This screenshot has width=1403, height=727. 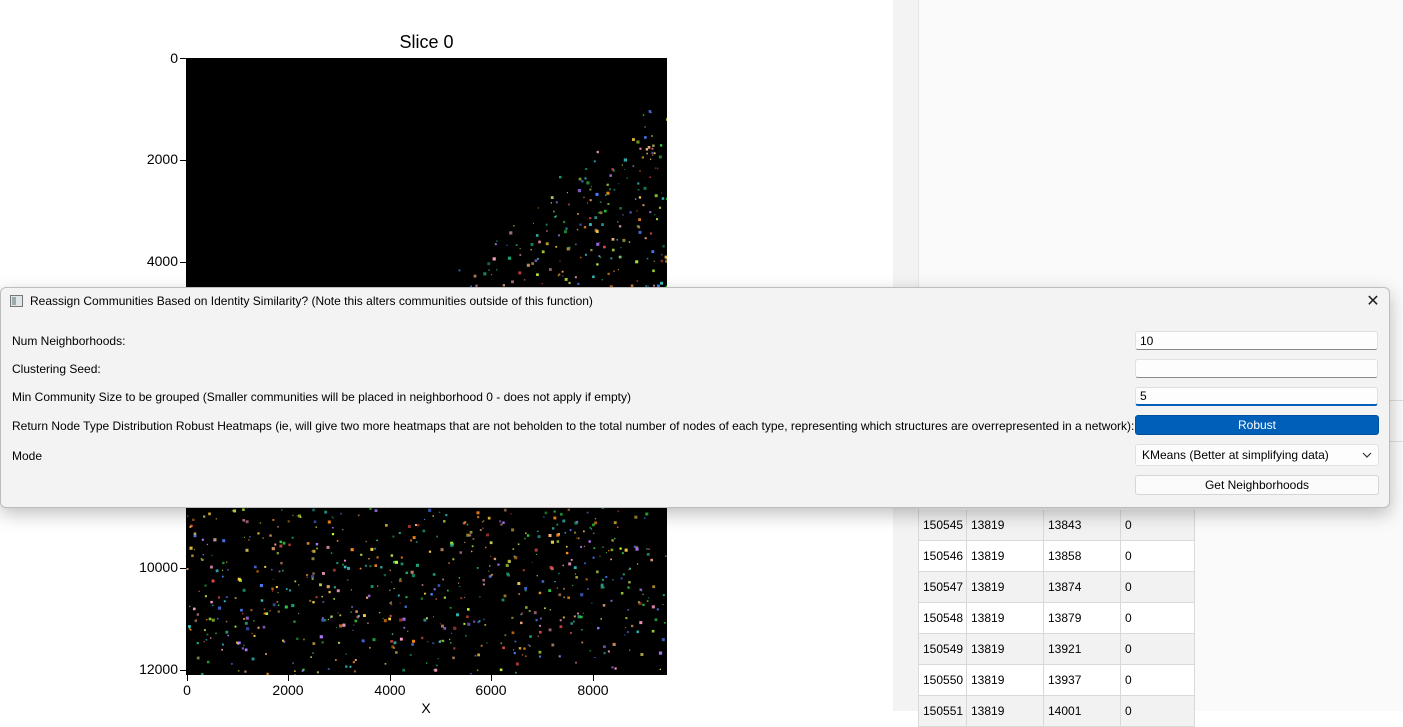 I want to click on mode-select-value: KMeans (Better at simplifying data), so click(x=1235, y=455).